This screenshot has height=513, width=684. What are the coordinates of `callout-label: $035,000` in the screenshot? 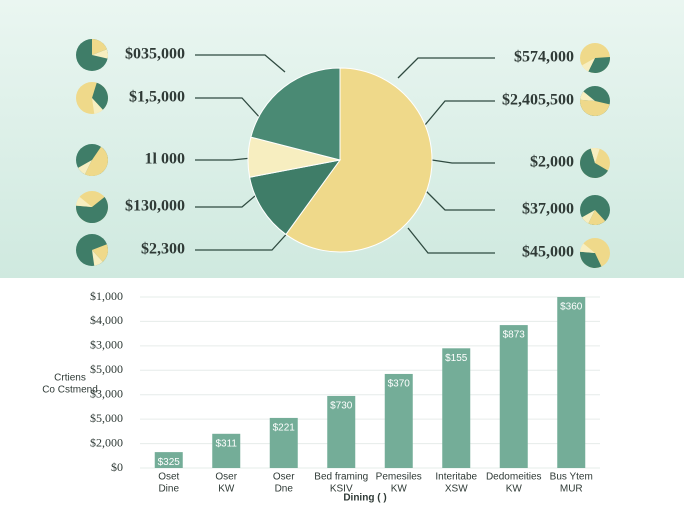 It's located at (155, 54).